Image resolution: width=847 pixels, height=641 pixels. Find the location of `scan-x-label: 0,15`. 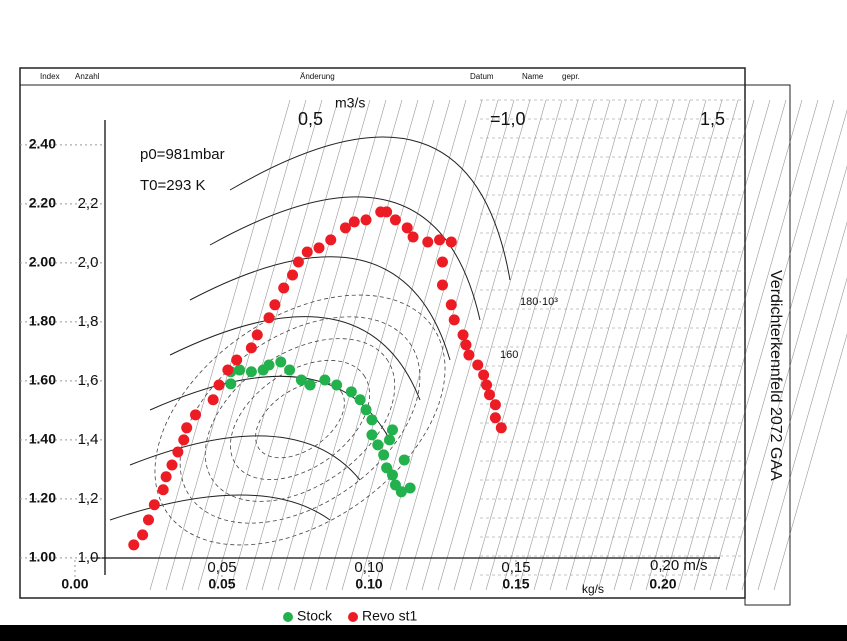

scan-x-label: 0,15 is located at coordinates (515, 567).